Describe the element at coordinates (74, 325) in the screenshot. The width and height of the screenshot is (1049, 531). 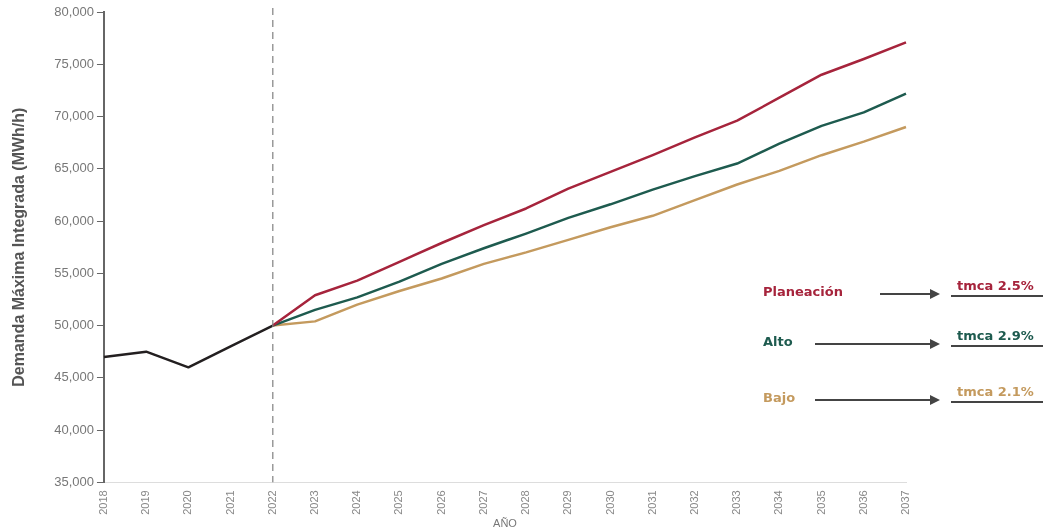
I see `y-tick-label: 50,000` at that location.